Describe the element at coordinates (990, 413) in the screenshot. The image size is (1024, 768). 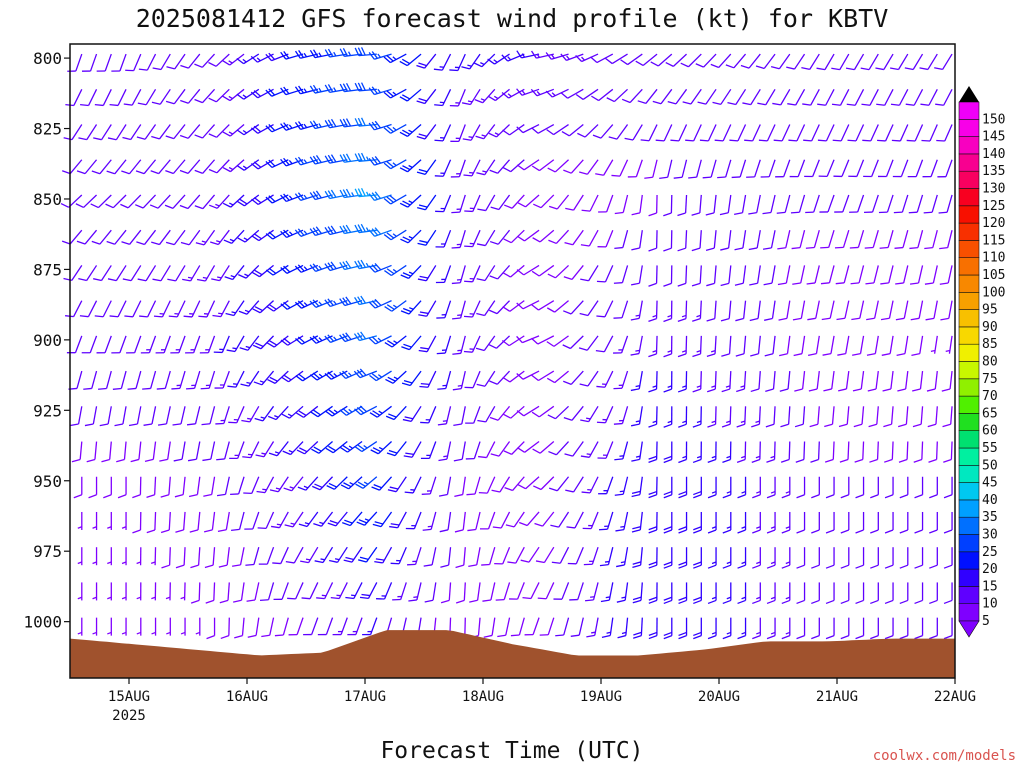
I see `colorbar-label: 65` at that location.